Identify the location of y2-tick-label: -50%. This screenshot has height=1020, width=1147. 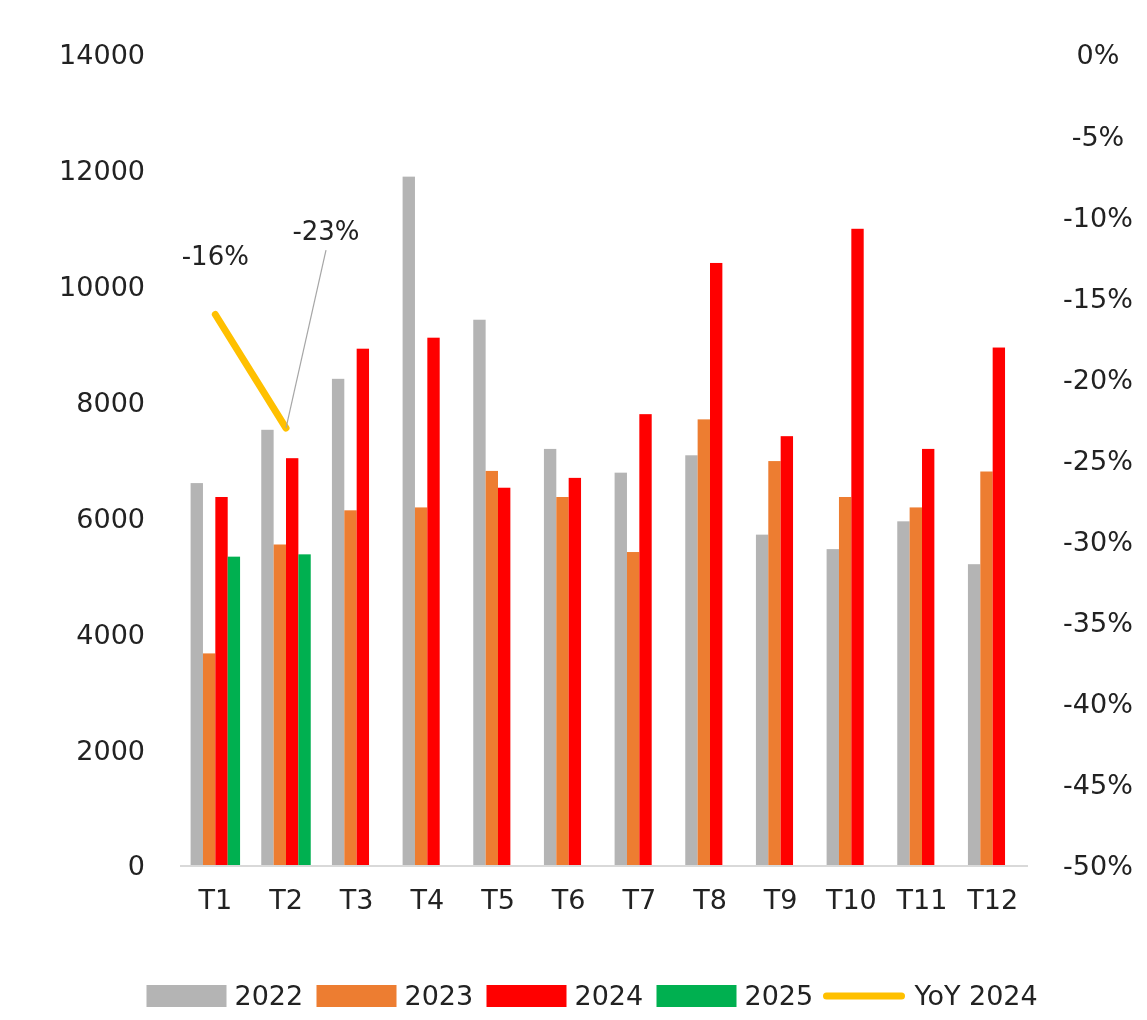
(1098, 866).